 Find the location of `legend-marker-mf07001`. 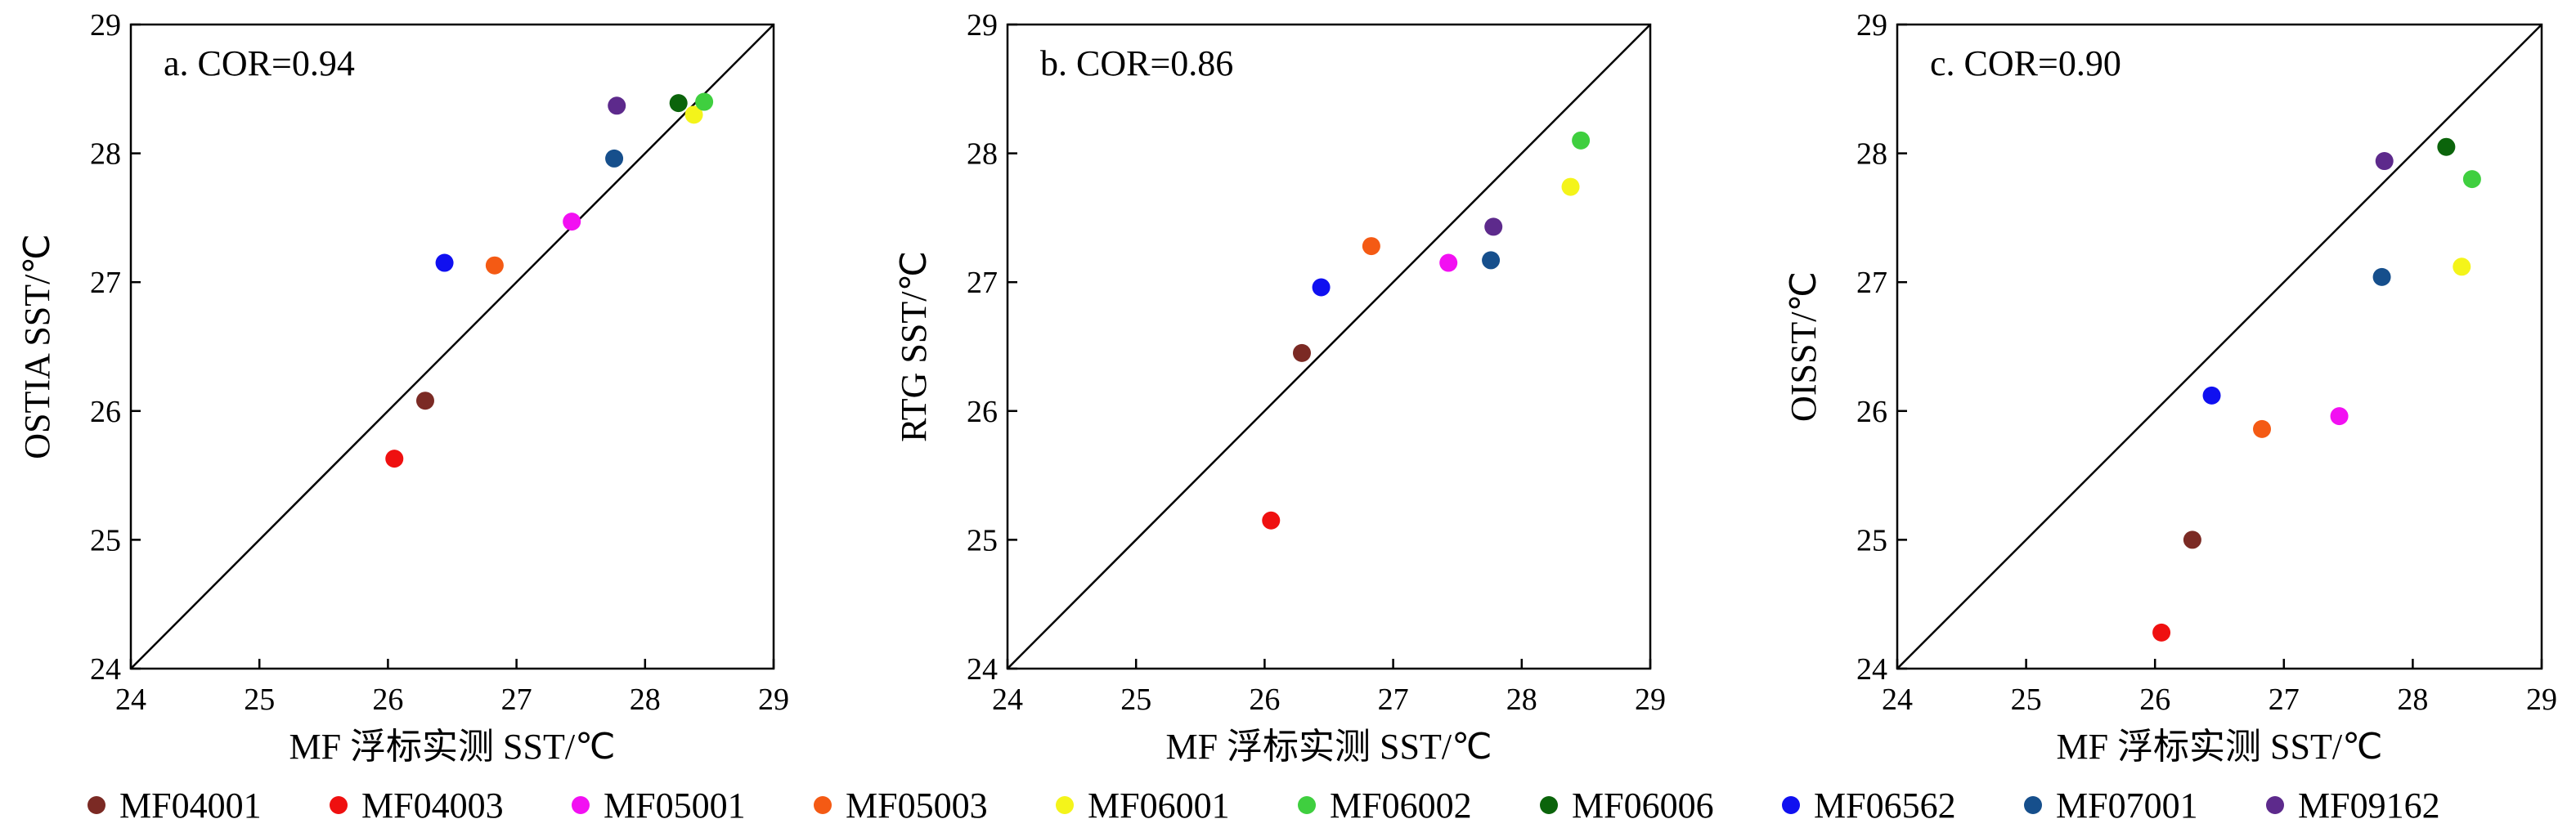

legend-marker-mf07001 is located at coordinates (2033, 805).